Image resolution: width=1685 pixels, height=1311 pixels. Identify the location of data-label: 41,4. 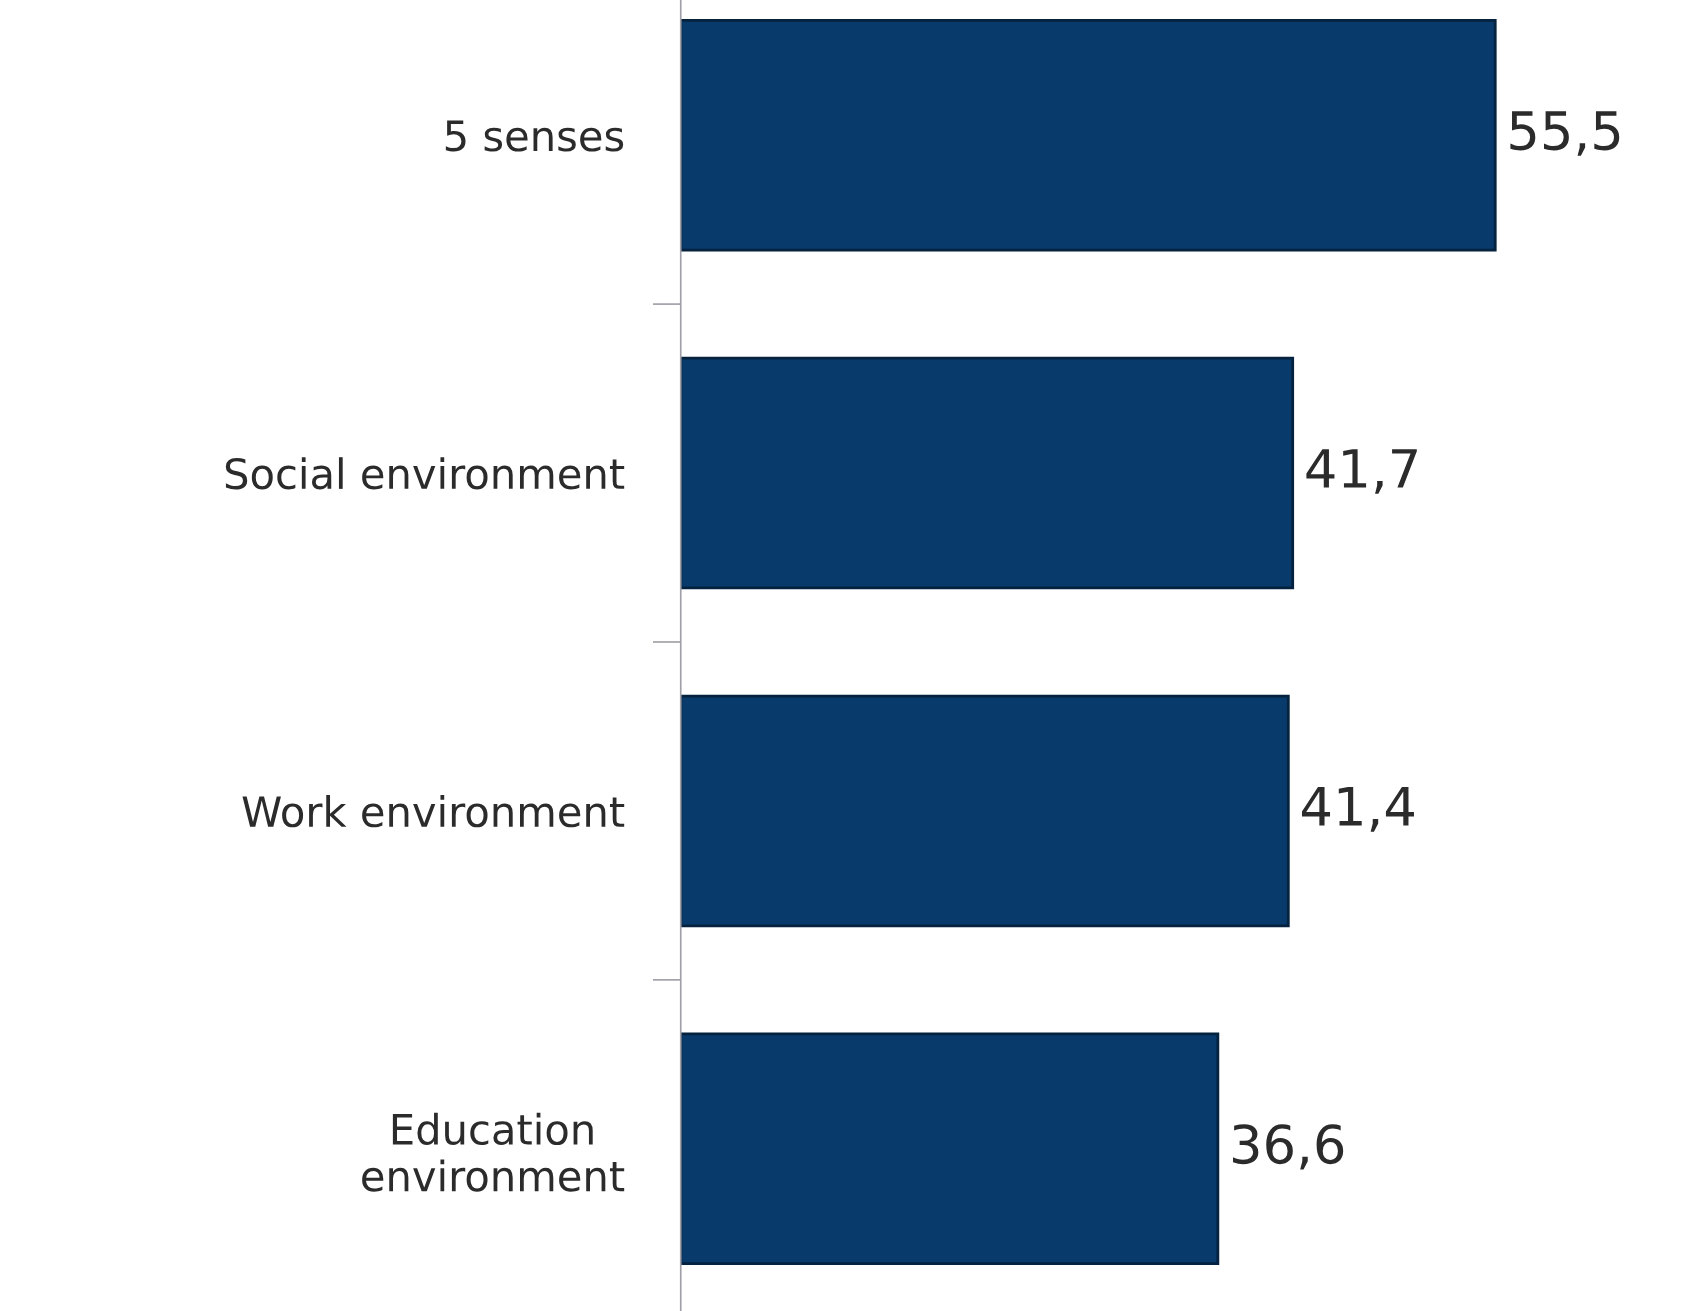
(1357, 809).